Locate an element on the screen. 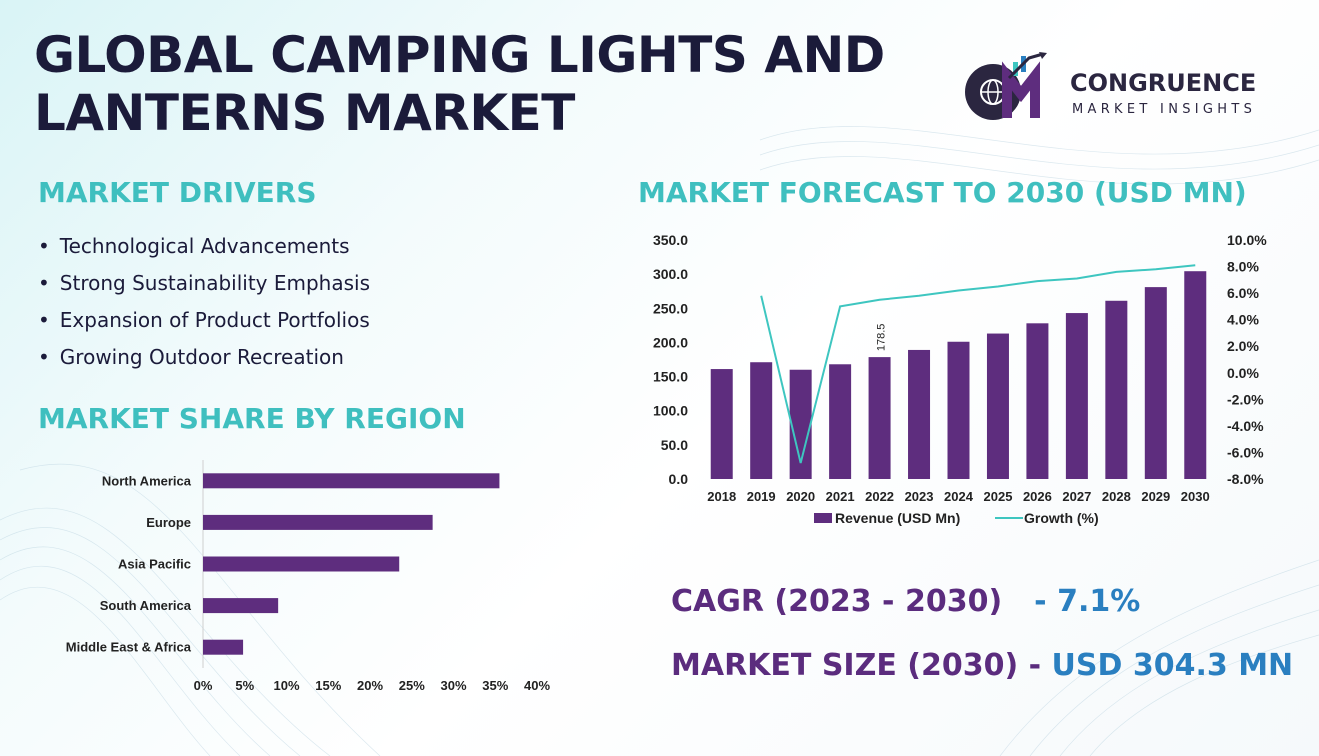  region-x-tick-label: 10% is located at coordinates (286, 685).